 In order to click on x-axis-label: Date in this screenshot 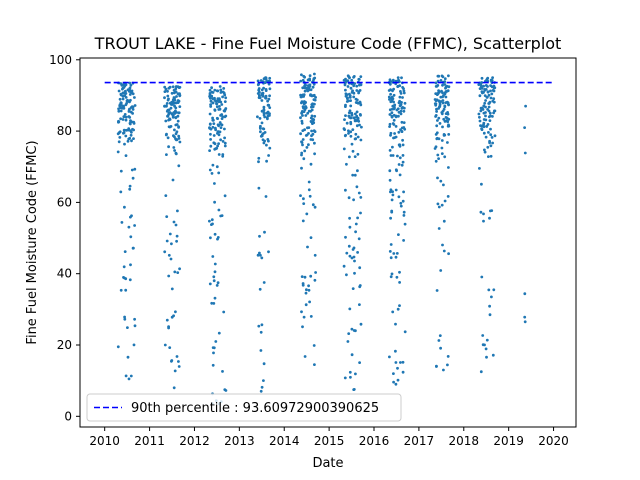, I will do `click(327, 463)`.